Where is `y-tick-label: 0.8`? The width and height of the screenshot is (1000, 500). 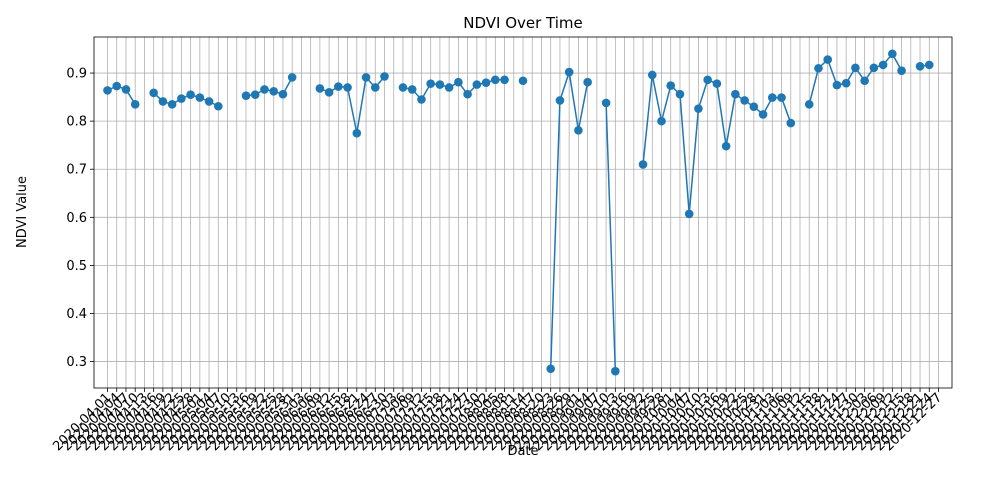
y-tick-label: 0.8 is located at coordinates (76, 122).